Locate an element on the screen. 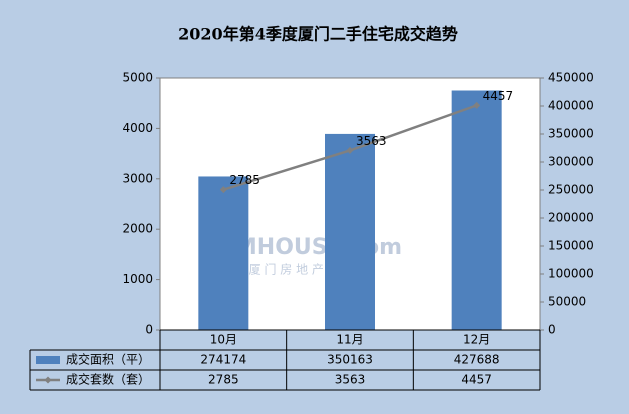  y2-tick-label: 450000 is located at coordinates (571, 78).